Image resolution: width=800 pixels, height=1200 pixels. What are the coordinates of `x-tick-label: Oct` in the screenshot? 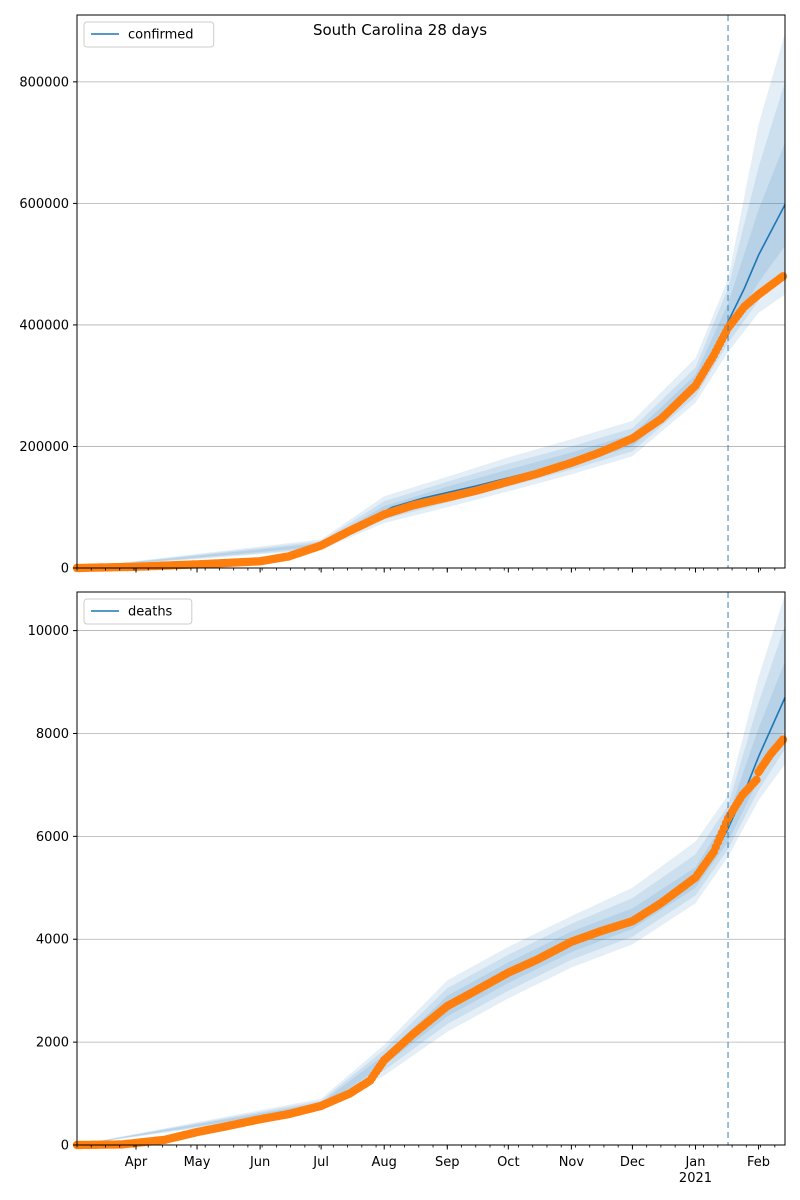 It's located at (508, 1162).